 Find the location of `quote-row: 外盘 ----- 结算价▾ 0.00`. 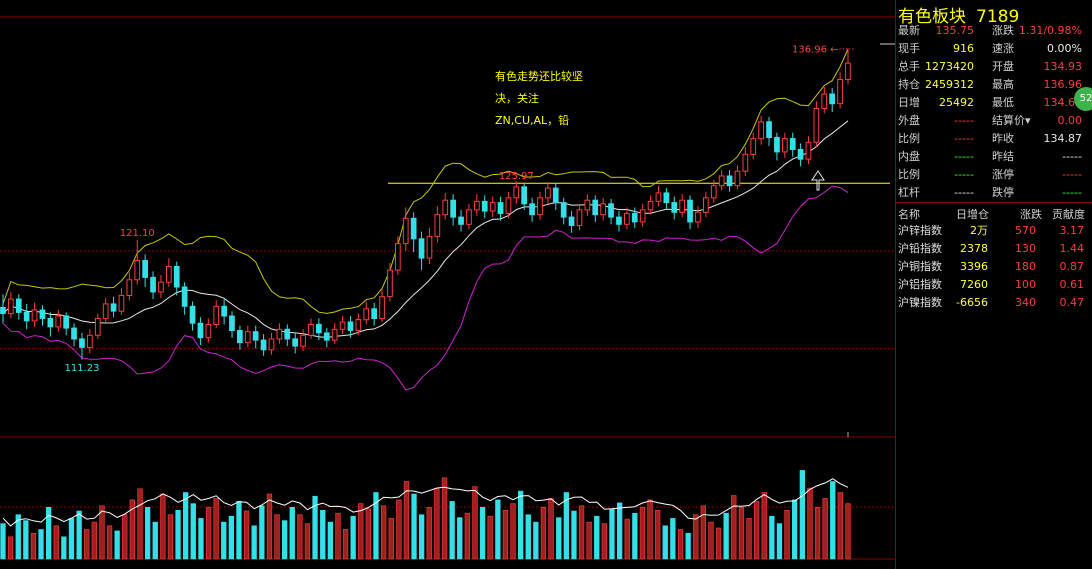

quote-row: 外盘 ----- 结算价▾ 0.00 is located at coordinates (994, 121).